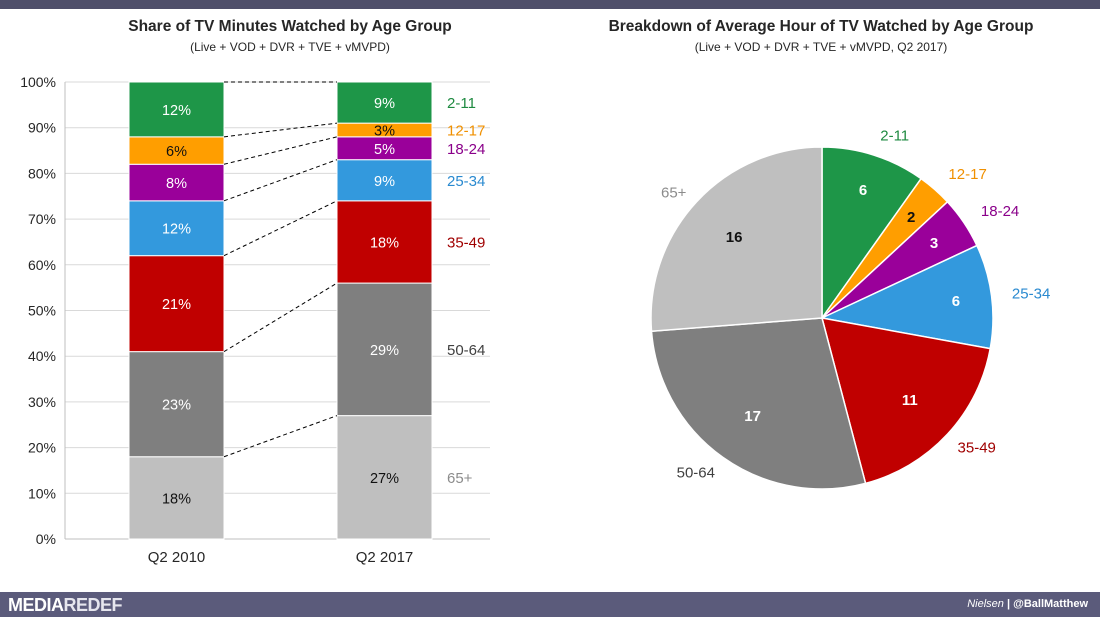 This screenshot has height=617, width=1100. What do you see at coordinates (384, 150) in the screenshot?
I see `bar-data-label: 5%` at bounding box center [384, 150].